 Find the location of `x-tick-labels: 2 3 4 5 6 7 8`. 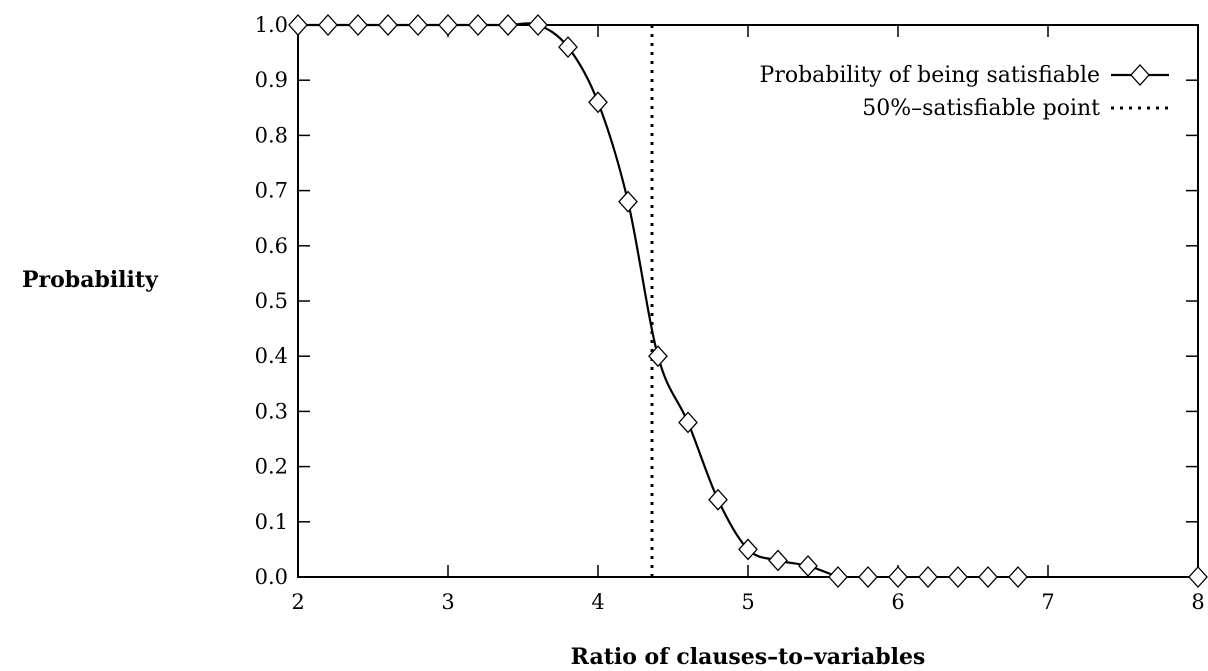

x-tick-labels: 2 3 4 5 6 7 8 is located at coordinates (747, 602).